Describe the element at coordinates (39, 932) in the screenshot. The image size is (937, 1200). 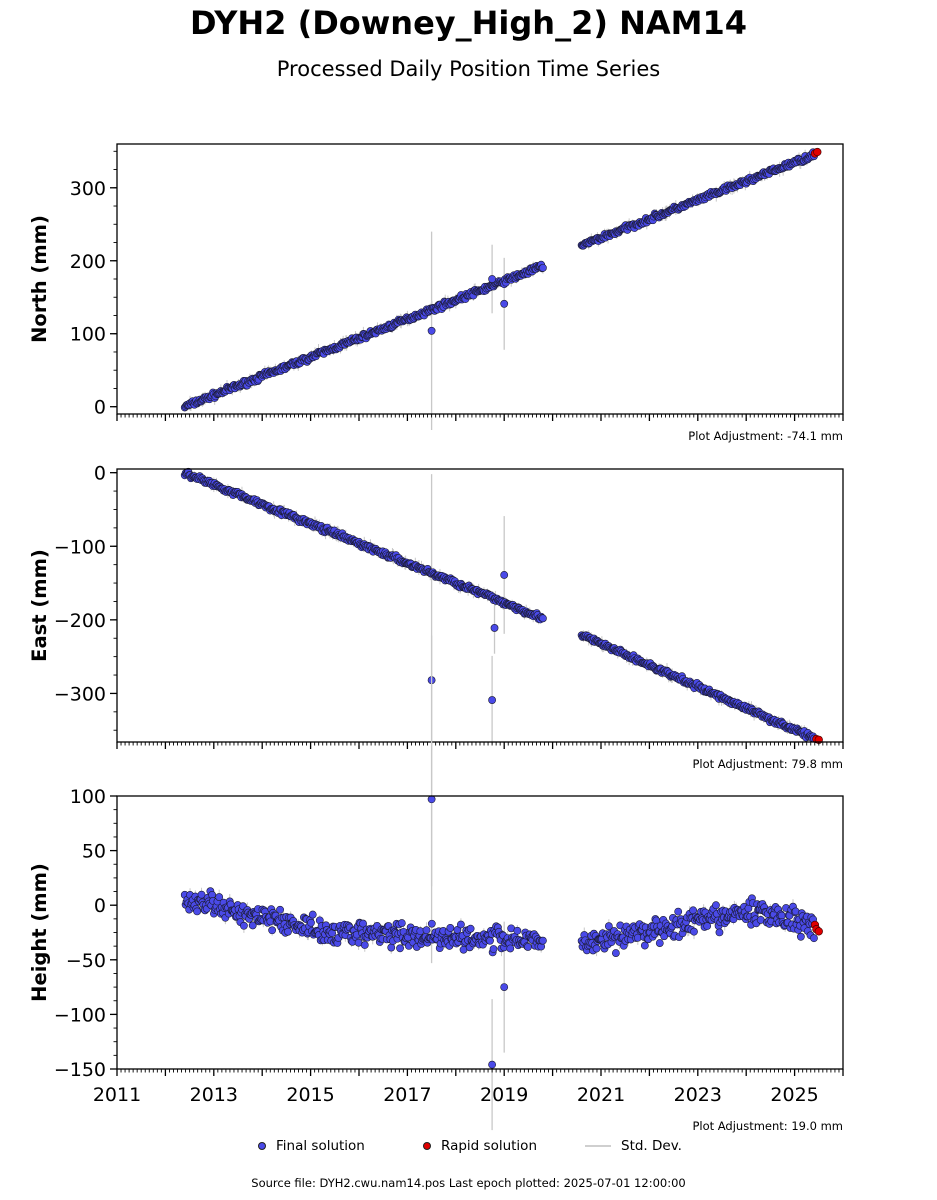
I see `y-axis-label: Height (mm)` at that location.